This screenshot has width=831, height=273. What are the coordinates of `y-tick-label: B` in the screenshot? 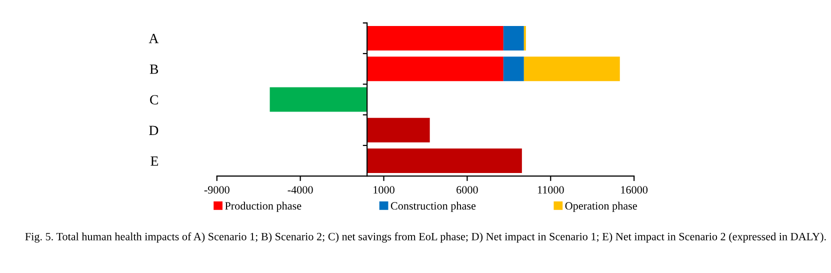 It's located at (154, 69).